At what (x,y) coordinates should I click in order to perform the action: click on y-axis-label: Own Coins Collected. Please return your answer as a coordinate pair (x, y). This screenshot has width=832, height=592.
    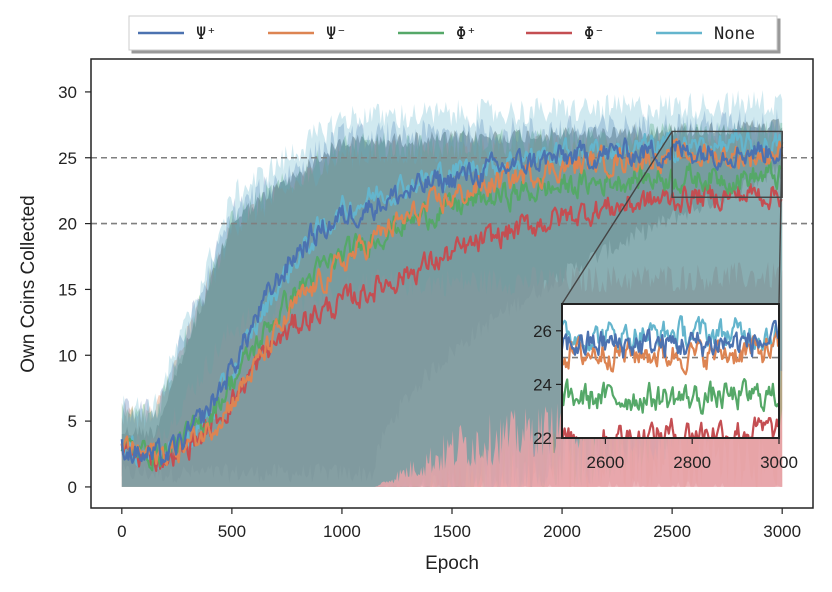
    Looking at the image, I should click on (28, 283).